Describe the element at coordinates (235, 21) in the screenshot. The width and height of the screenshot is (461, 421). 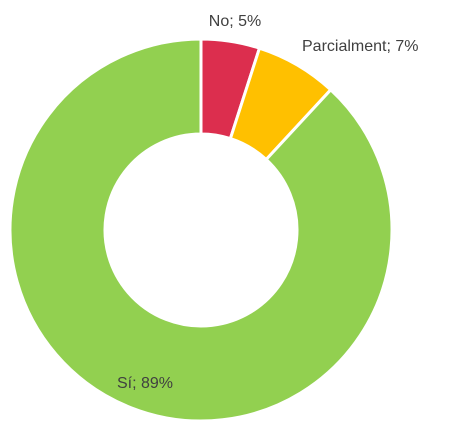
I see `data-label: No; 5%` at that location.